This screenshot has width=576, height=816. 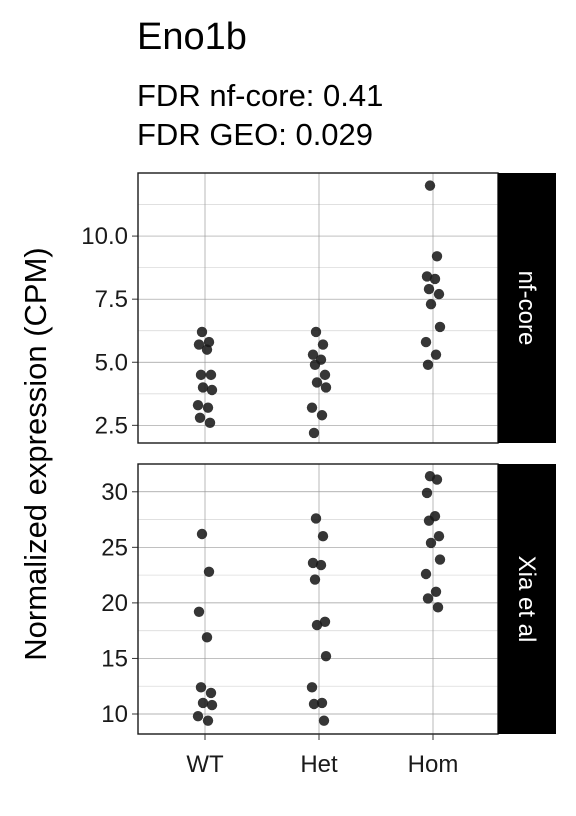 What do you see at coordinates (114, 603) in the screenshot?
I see `y-tick-label: 20` at bounding box center [114, 603].